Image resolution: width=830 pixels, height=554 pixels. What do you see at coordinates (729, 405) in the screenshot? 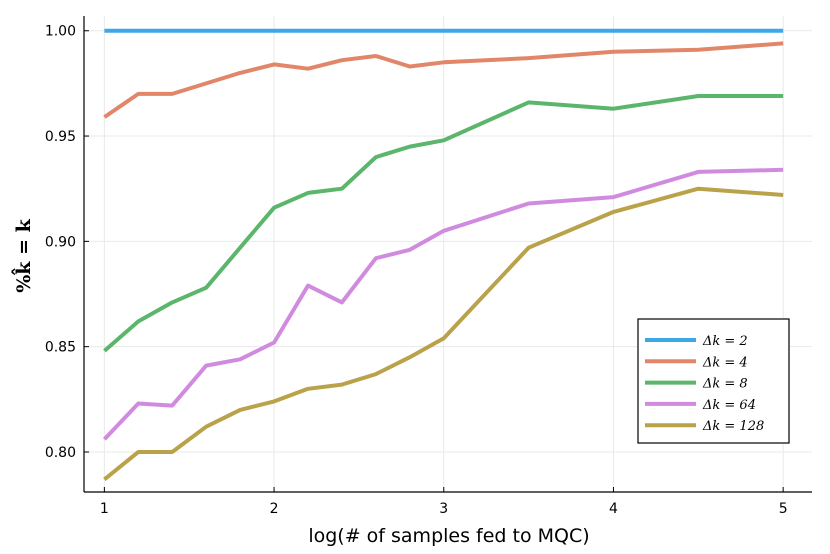
I see `legend-label-3: Δk = 64` at bounding box center [729, 405].